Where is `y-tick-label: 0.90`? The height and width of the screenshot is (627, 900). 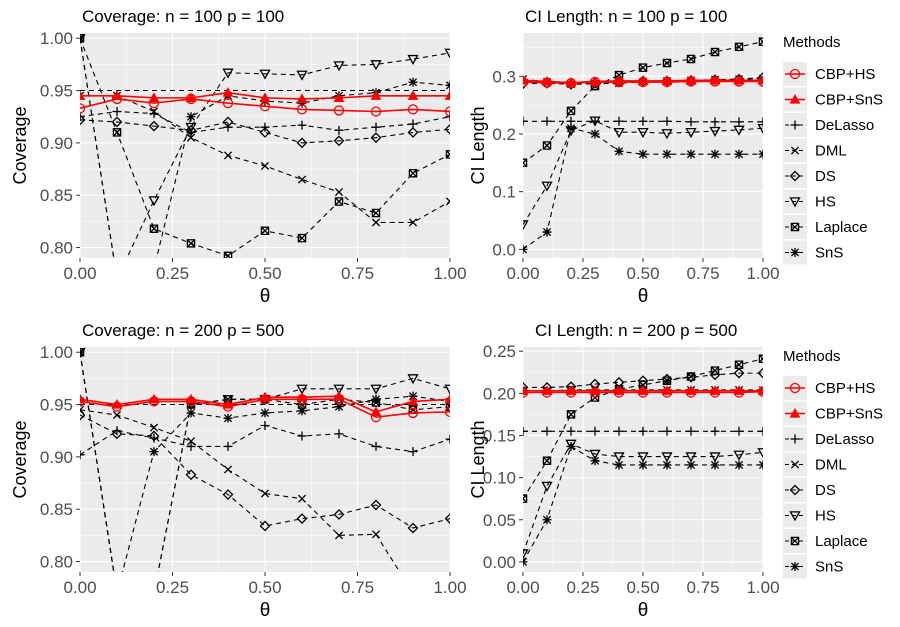
y-tick-label: 0.90 is located at coordinates (56, 457).